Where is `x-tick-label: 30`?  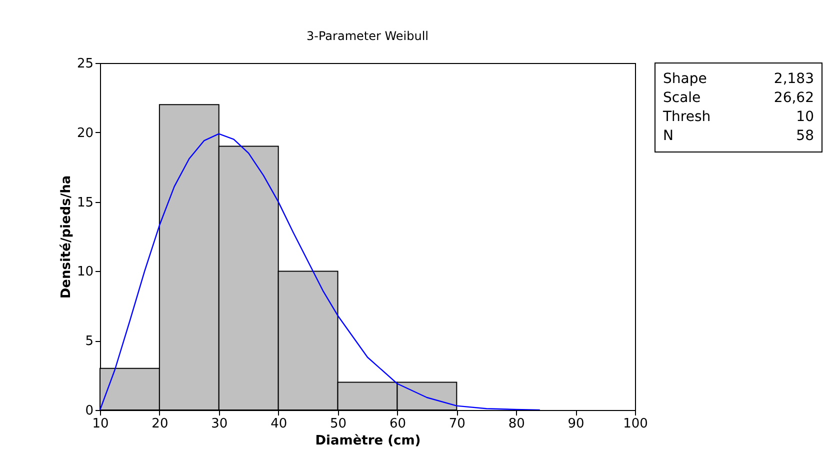 x-tick-label: 30 is located at coordinates (219, 424).